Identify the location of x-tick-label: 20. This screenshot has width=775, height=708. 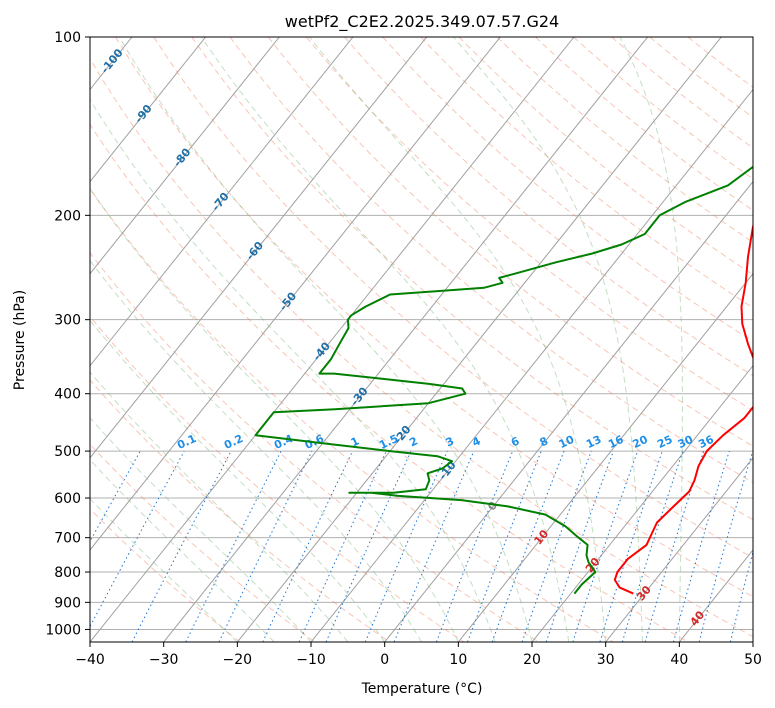
(532, 660).